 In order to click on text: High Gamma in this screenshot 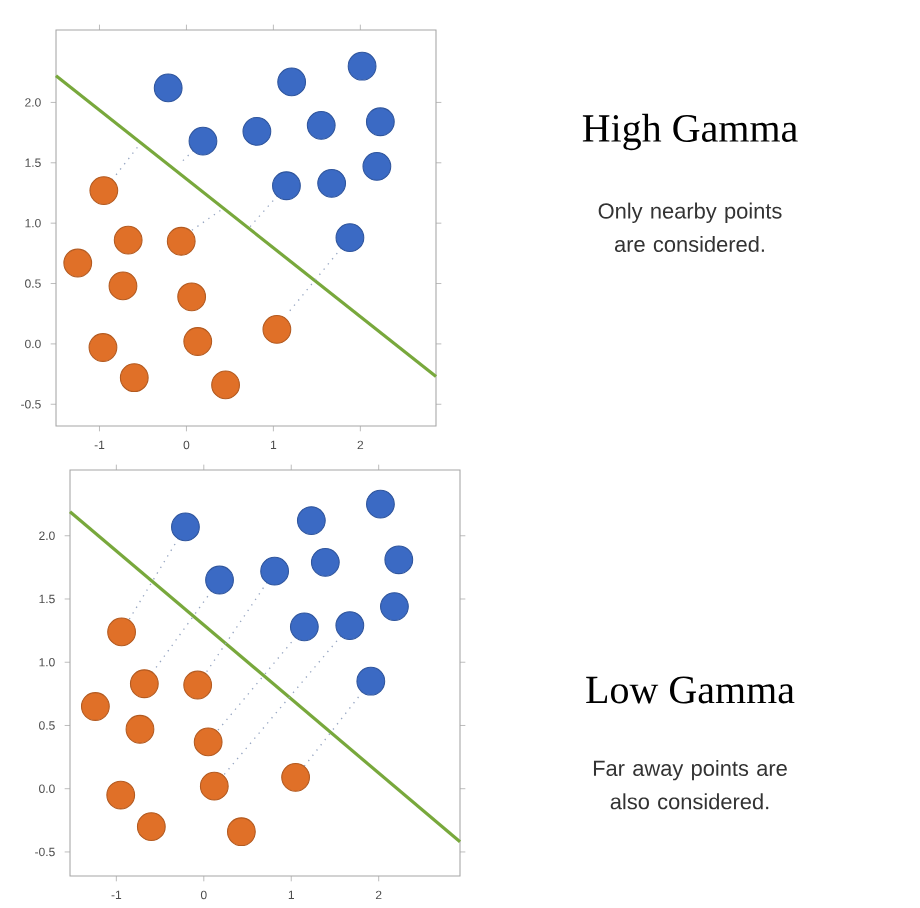, I will do `click(690, 132)`.